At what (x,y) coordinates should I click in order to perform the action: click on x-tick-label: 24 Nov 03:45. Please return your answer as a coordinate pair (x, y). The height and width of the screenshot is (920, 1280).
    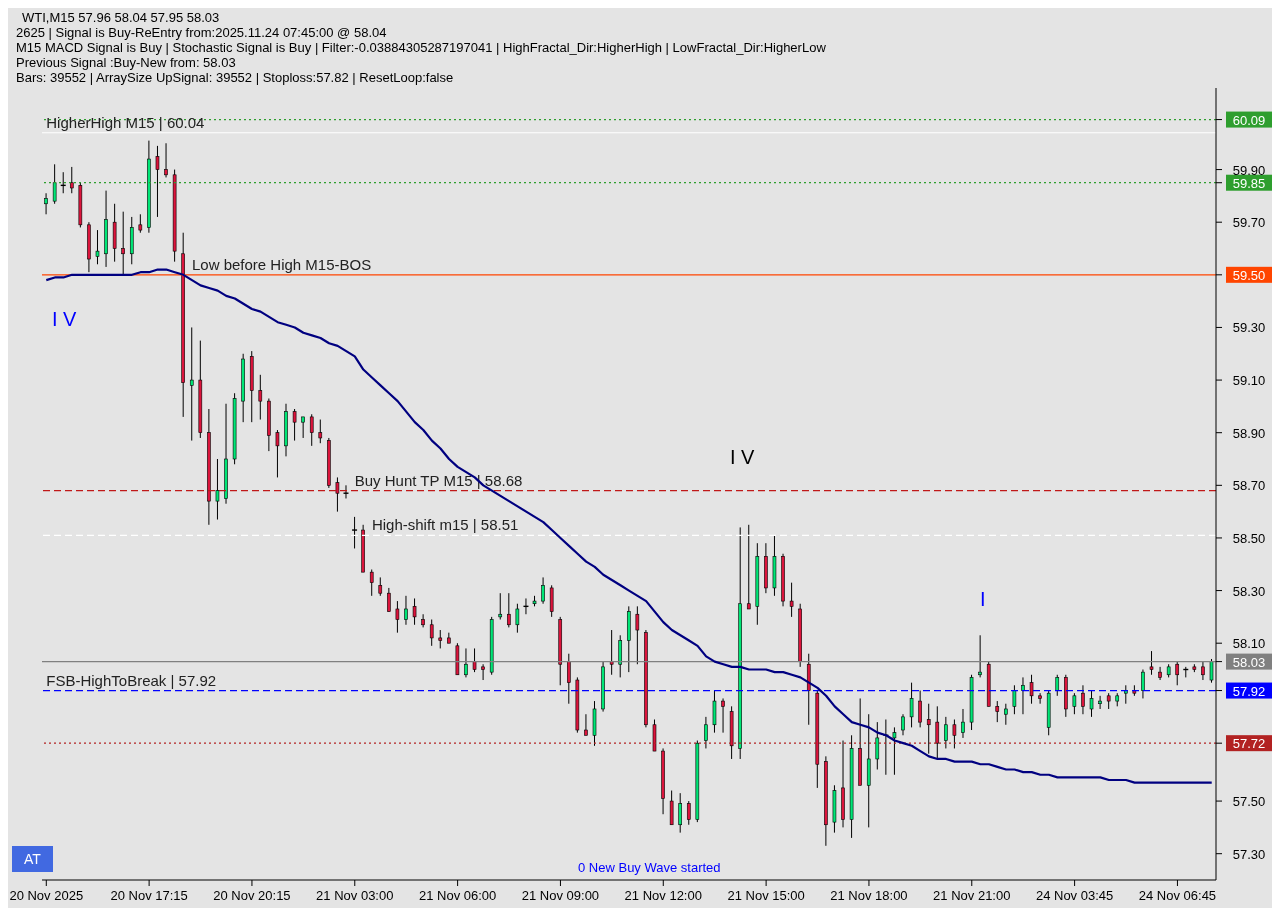
    Looking at the image, I should click on (1074, 895).